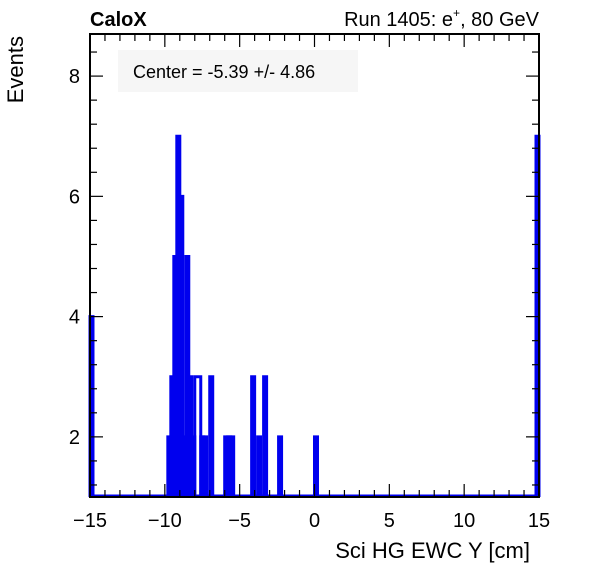 Image resolution: width=596 pixels, height=572 pixels. Describe the element at coordinates (398, 20) in the screenshot. I see `run-label-prefix: Run 1405: e` at that location.